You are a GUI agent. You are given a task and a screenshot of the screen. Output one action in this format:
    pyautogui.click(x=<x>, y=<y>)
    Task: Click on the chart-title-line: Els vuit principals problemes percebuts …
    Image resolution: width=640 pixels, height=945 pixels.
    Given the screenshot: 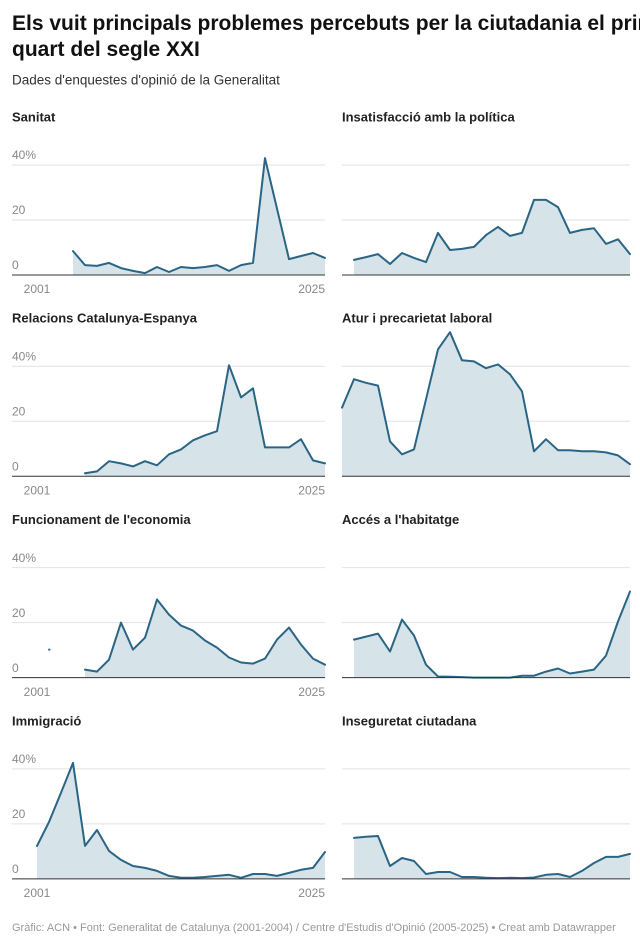 What is the action you would take?
    pyautogui.click(x=326, y=23)
    